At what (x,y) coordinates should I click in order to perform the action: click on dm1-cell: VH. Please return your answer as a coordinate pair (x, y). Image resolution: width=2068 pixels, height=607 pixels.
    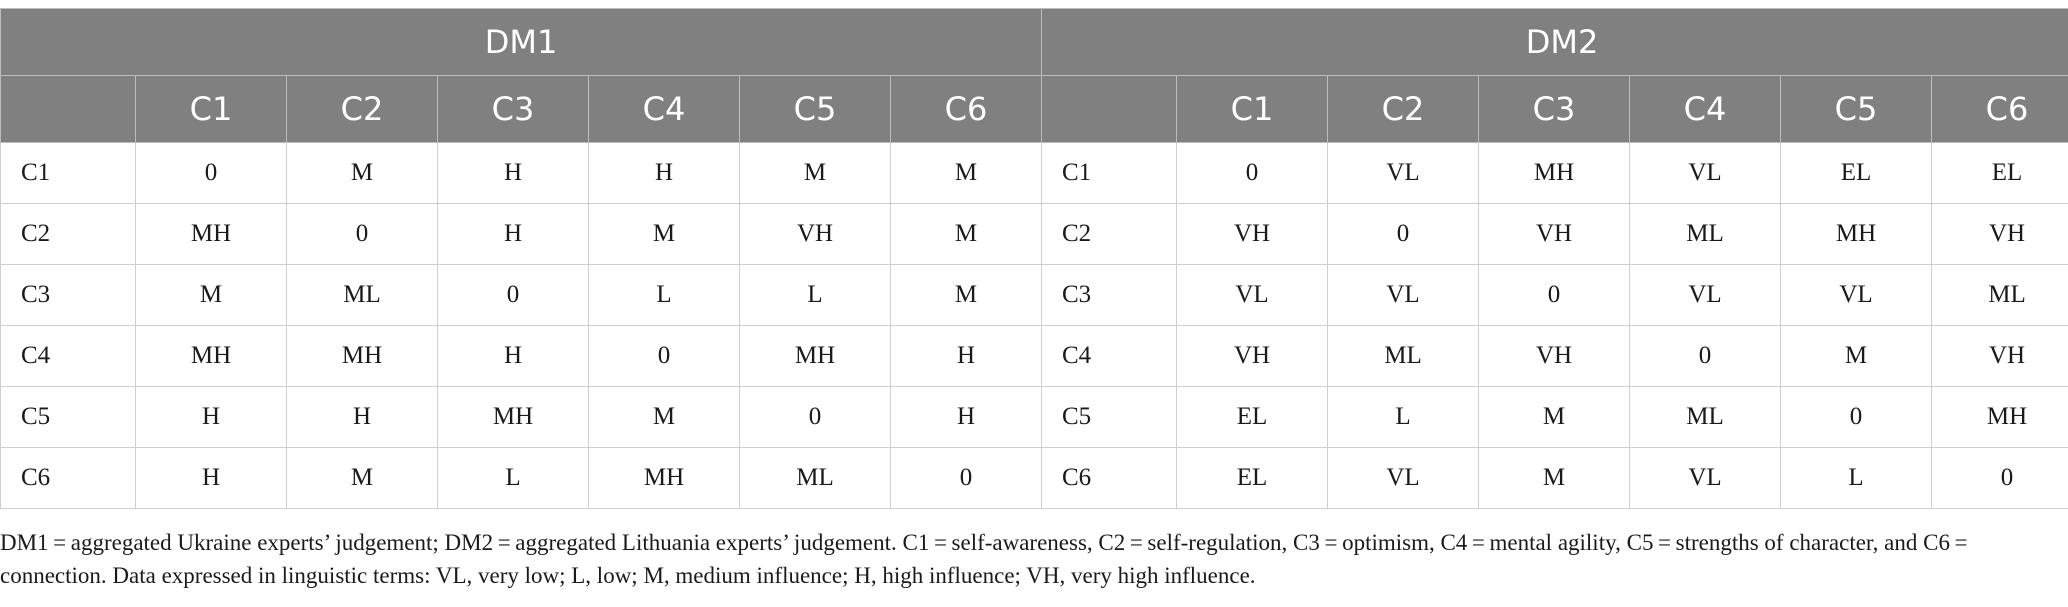
    Looking at the image, I should click on (815, 234).